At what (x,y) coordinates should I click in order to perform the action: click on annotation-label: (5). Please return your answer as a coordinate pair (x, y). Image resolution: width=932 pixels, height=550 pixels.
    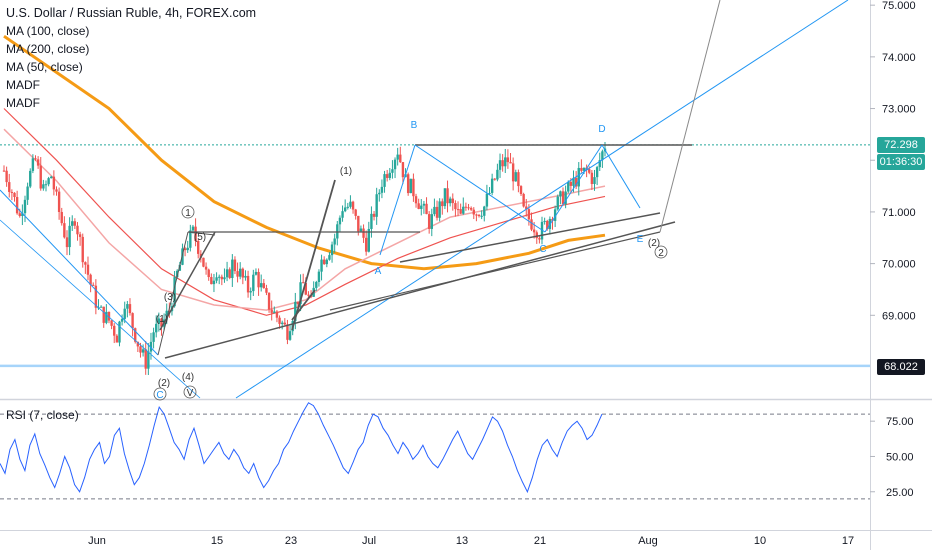
    Looking at the image, I should click on (200, 237).